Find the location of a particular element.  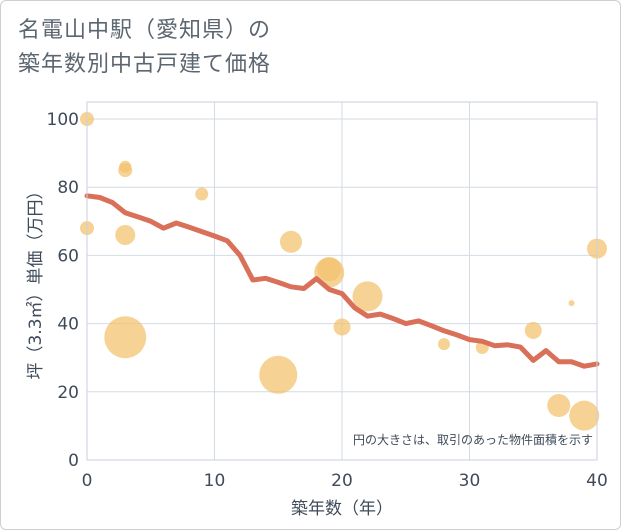

y-axis-title: 坪（3.3㎡）単価（万円） is located at coordinates (36, 280).